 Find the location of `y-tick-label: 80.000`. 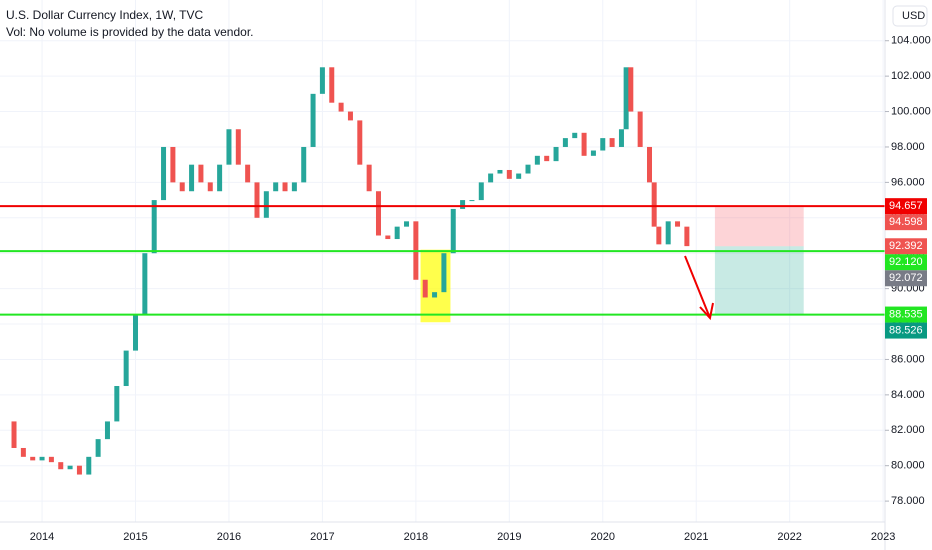

y-tick-label: 80.000 is located at coordinates (908, 466).